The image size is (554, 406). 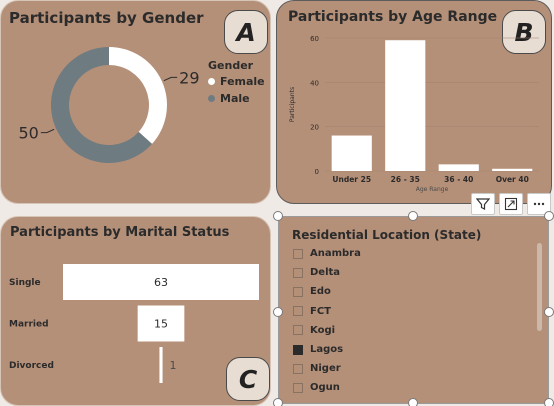 I want to click on marital-category-label: Divorced, so click(x=31, y=366).